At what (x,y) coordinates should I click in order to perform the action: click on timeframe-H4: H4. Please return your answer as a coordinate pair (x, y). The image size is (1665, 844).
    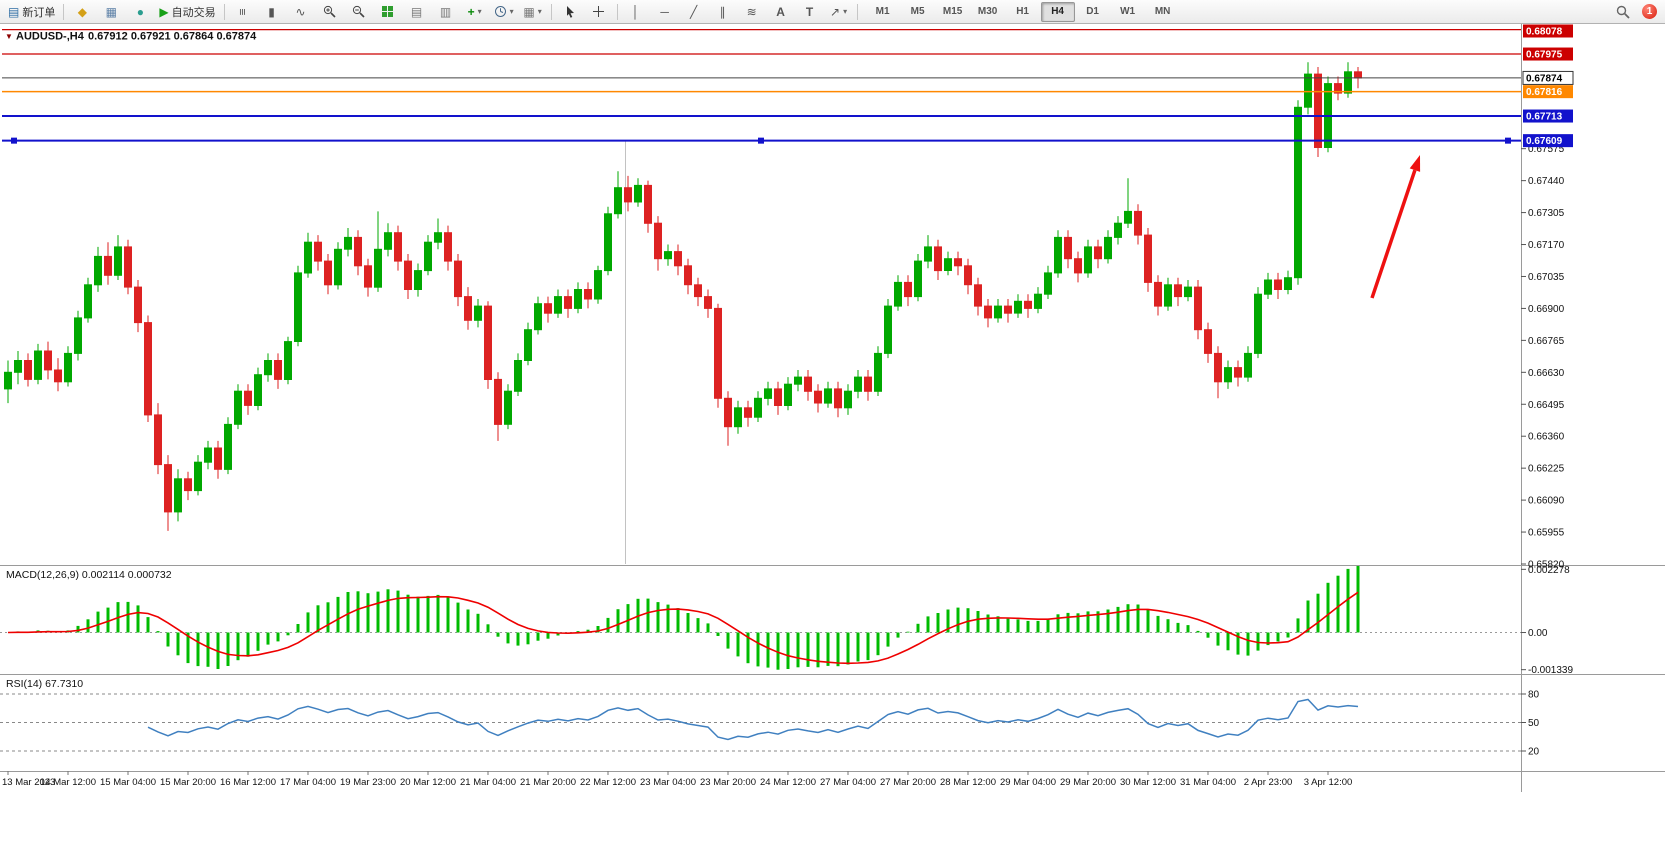
    Looking at the image, I should click on (1057, 11).